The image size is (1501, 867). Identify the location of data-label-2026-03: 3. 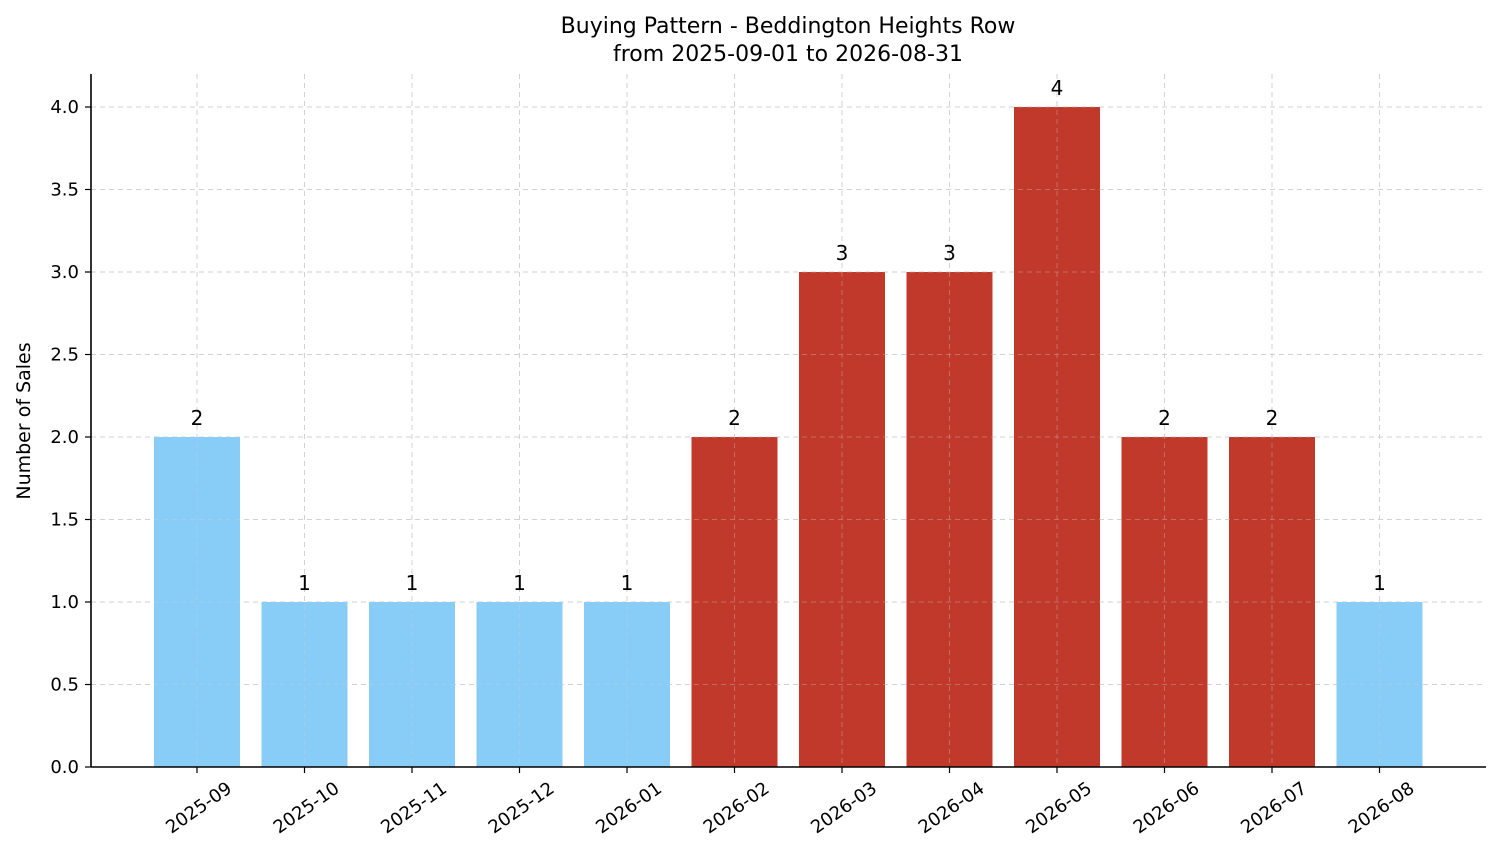
(842, 253).